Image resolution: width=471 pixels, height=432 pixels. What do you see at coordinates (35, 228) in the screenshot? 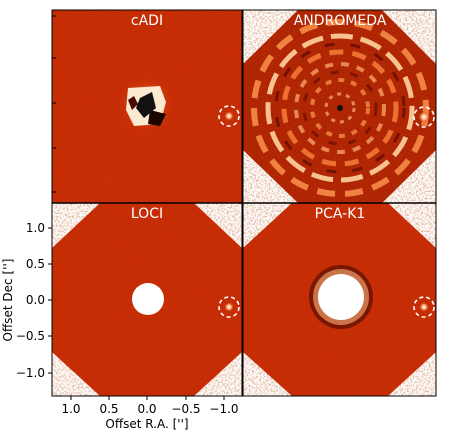
I see `y-tick-label: 1.0` at bounding box center [35, 228].